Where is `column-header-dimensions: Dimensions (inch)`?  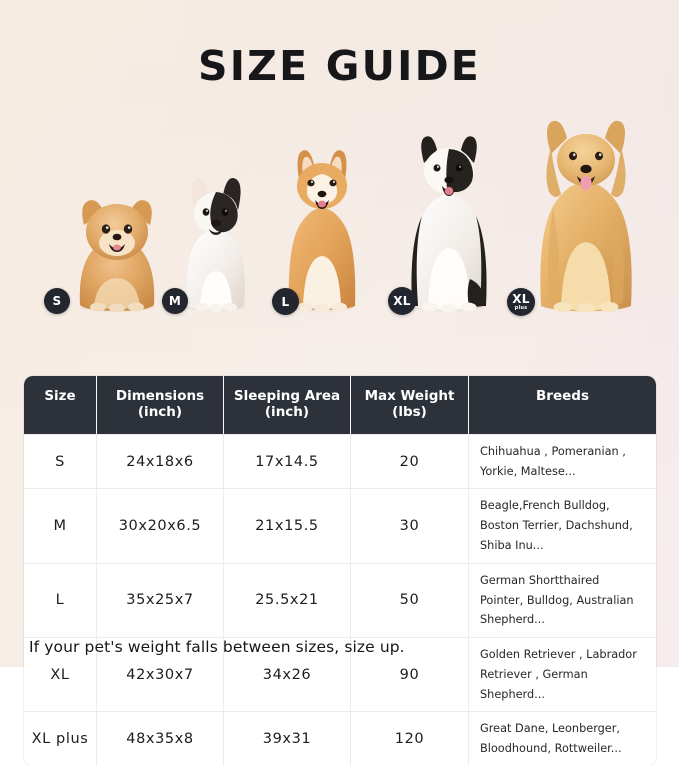
column-header-dimensions: Dimensions (inch) is located at coordinates (160, 405).